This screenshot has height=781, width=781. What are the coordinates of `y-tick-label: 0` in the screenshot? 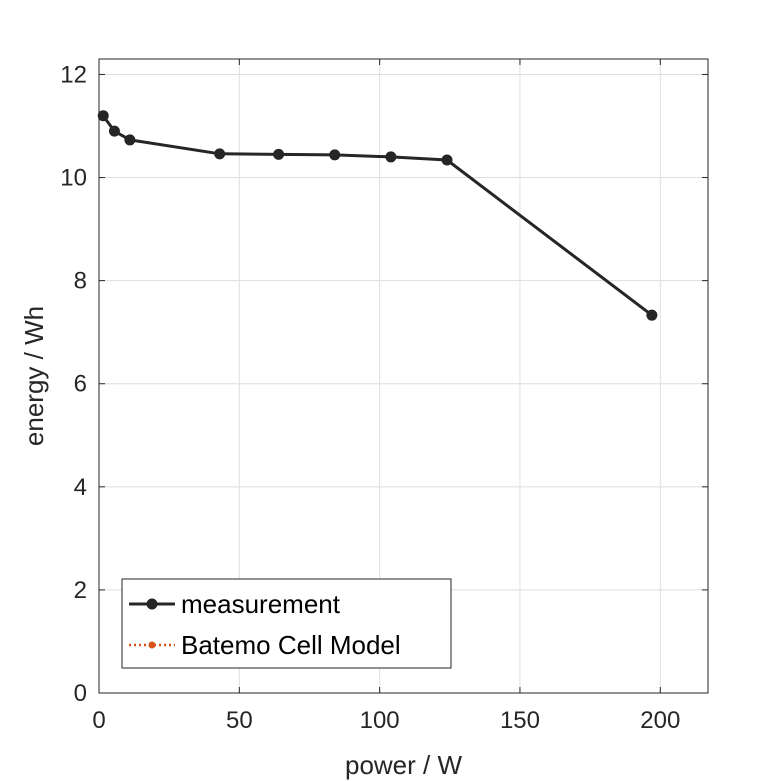 It's located at (80, 693).